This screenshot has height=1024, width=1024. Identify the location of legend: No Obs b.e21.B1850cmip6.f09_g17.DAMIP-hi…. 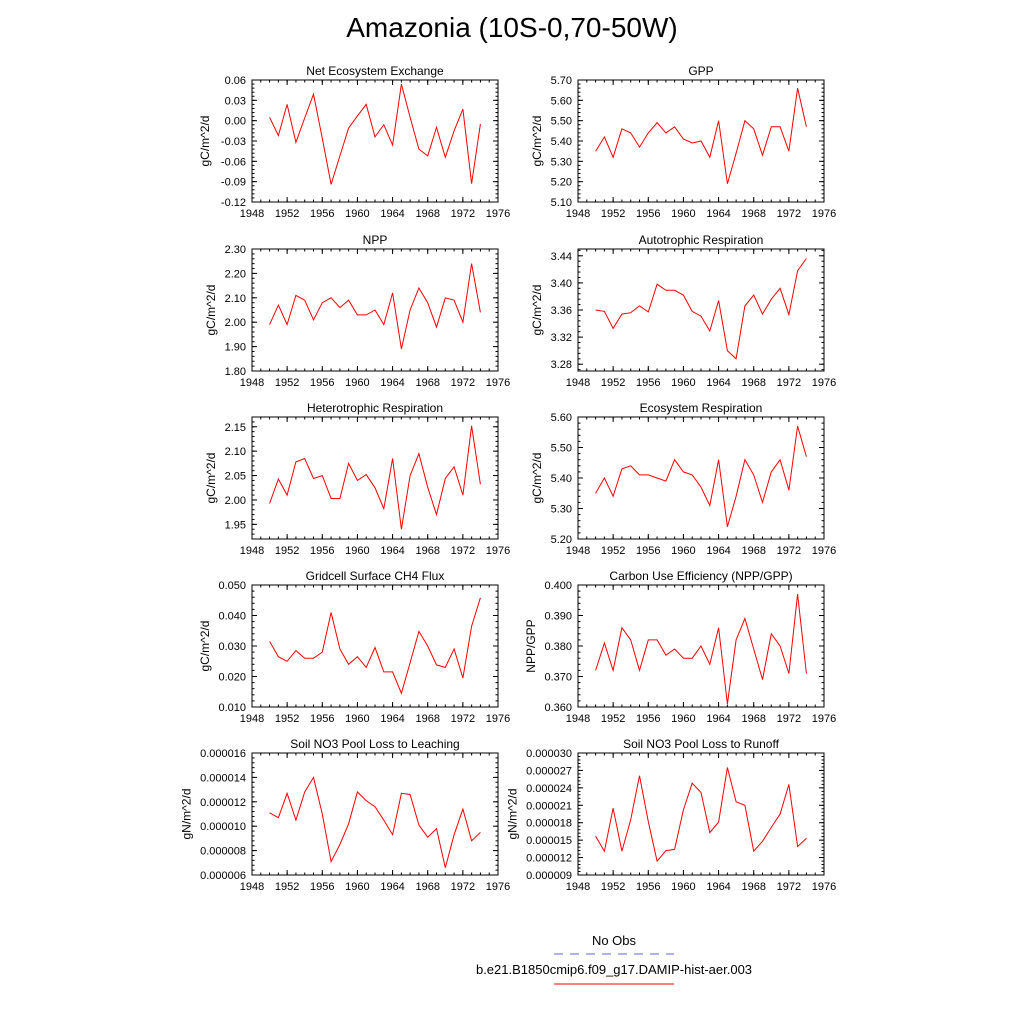
(614, 959).